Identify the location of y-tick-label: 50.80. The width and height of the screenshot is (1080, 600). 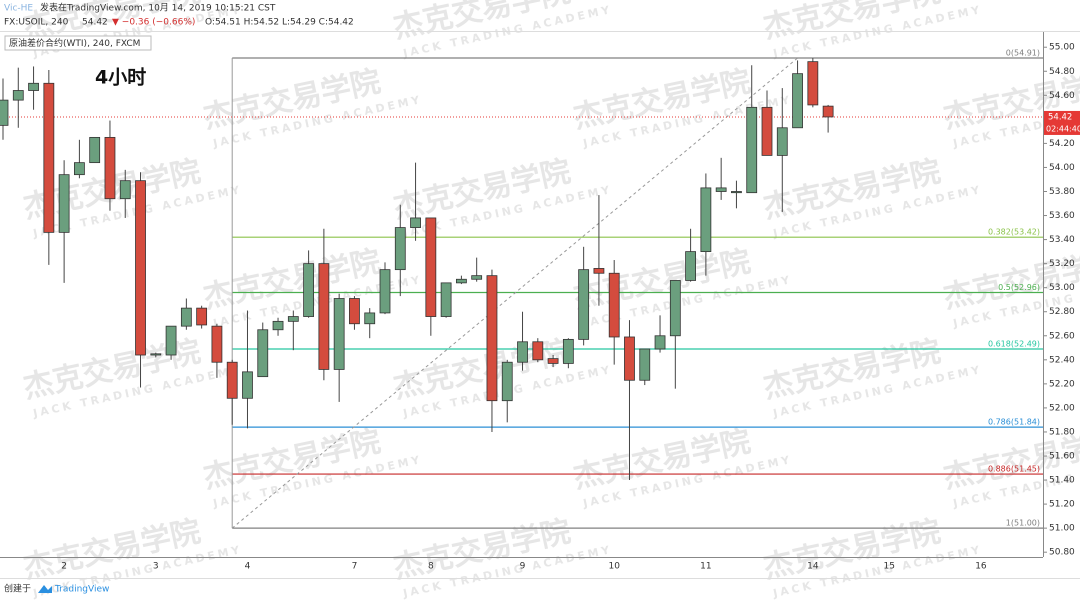
(1062, 553).